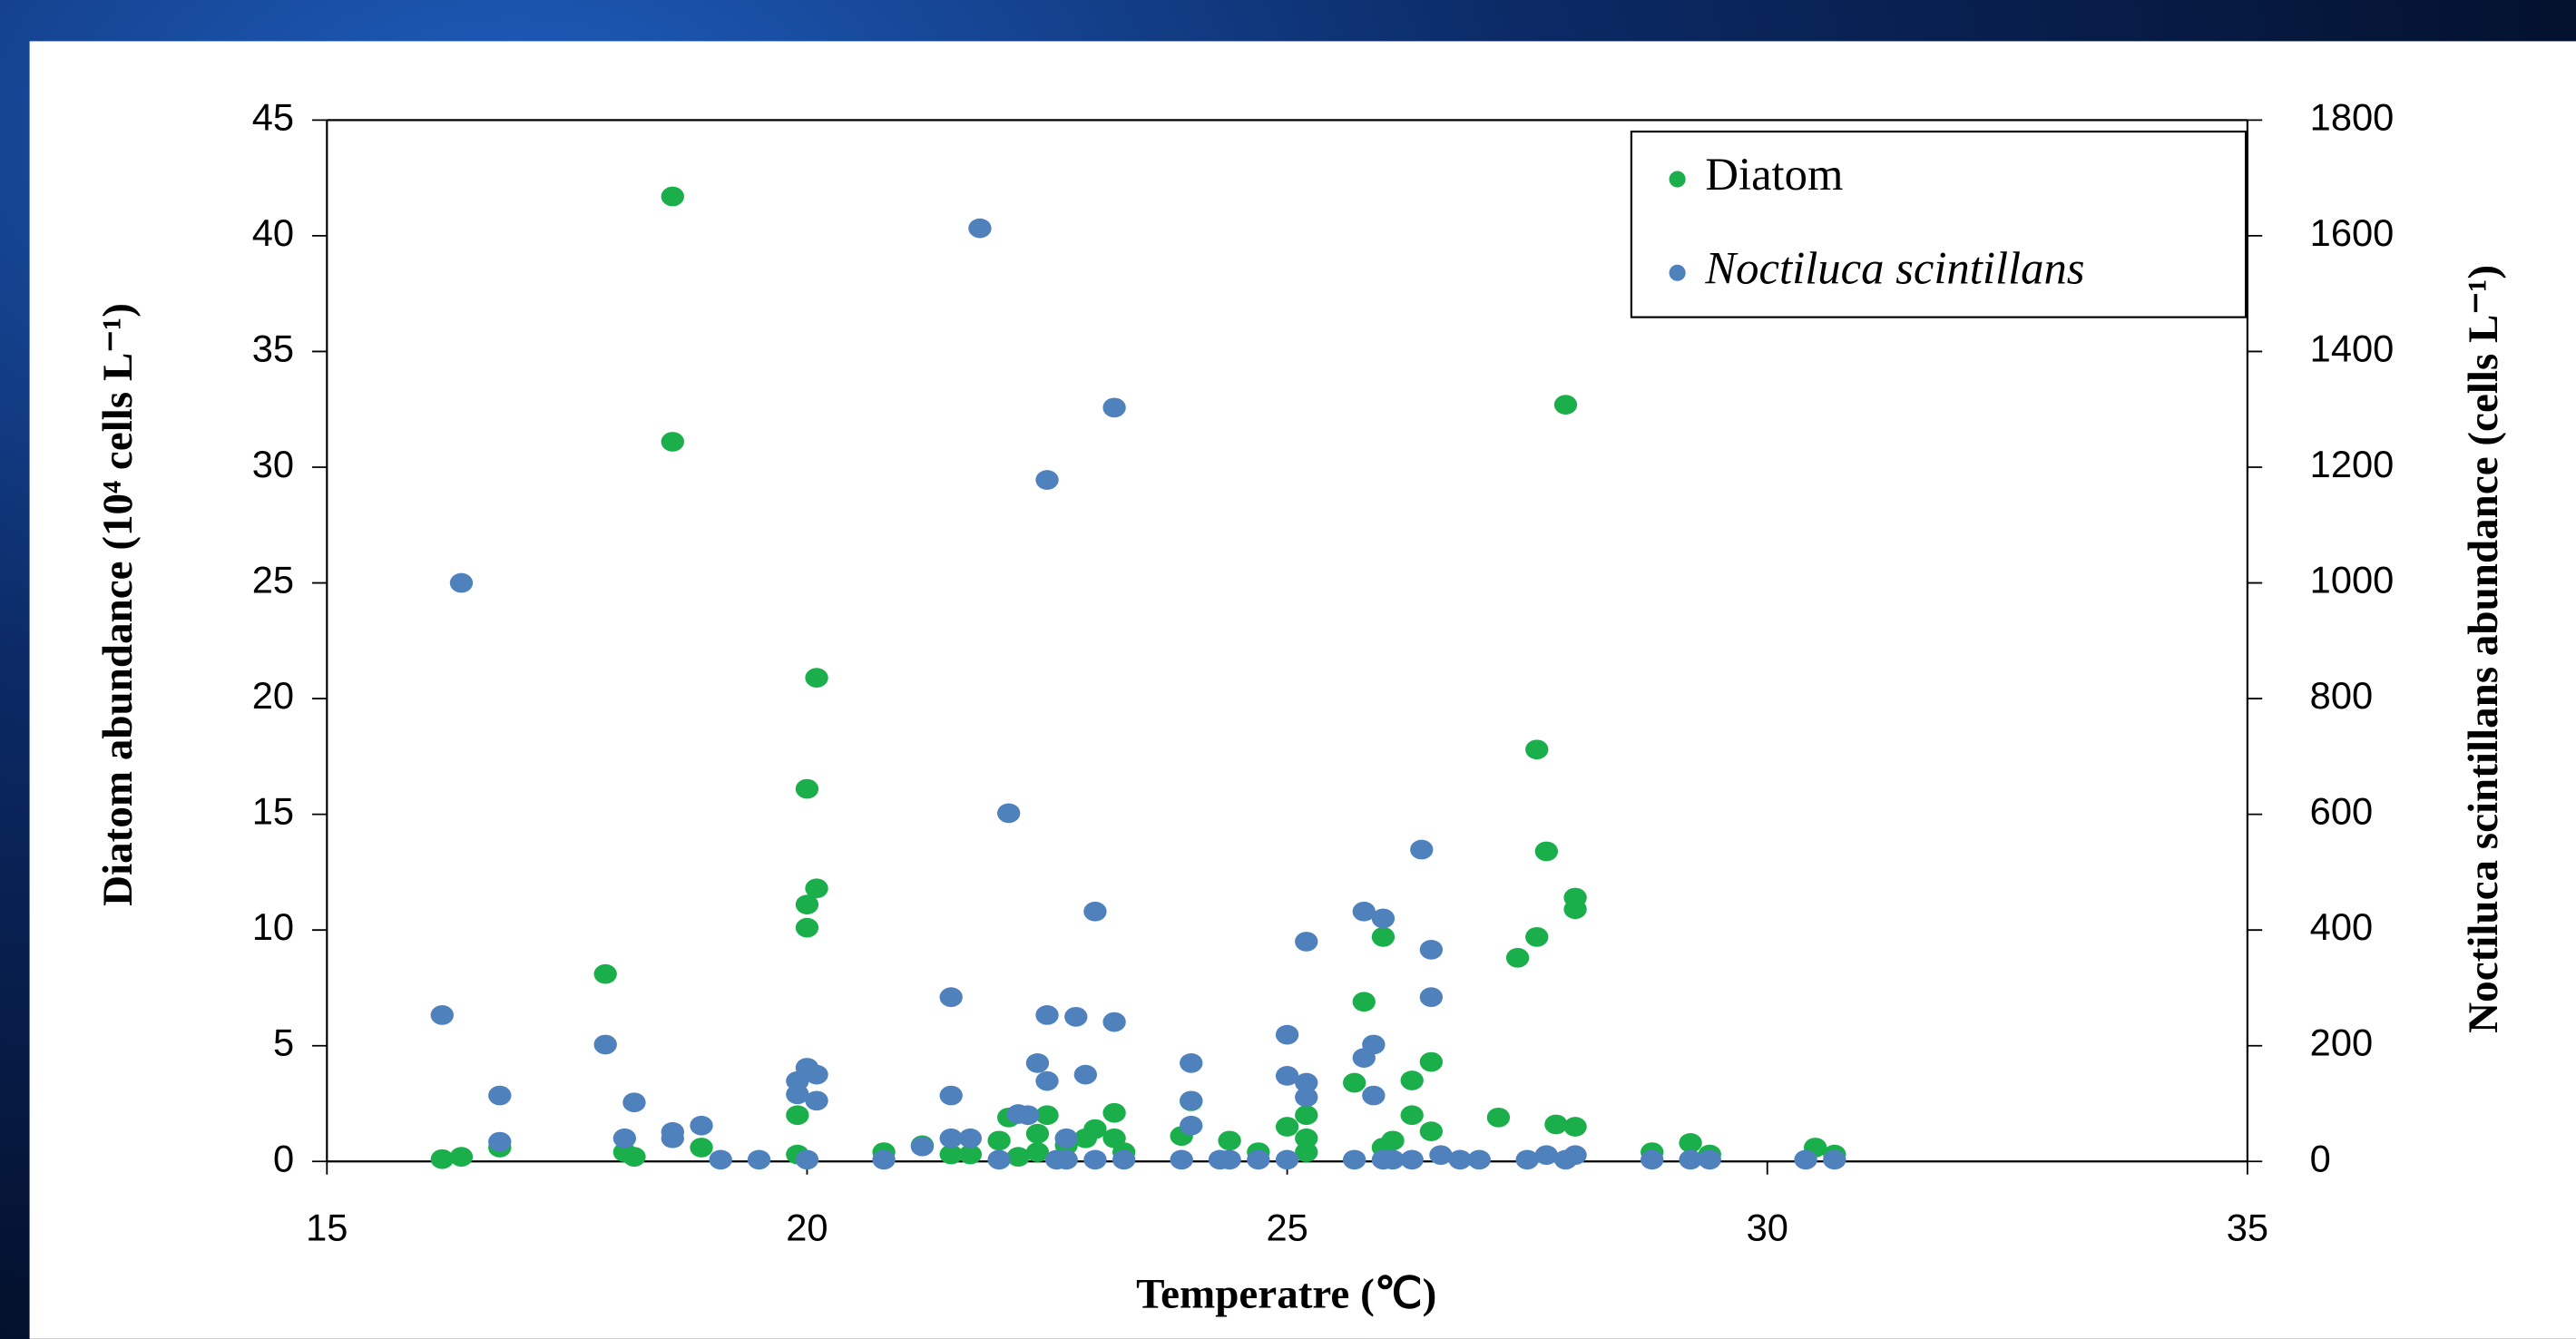 Image resolution: width=2576 pixels, height=1339 pixels. What do you see at coordinates (2341, 927) in the screenshot?
I see `y2-tick-label: 400` at bounding box center [2341, 927].